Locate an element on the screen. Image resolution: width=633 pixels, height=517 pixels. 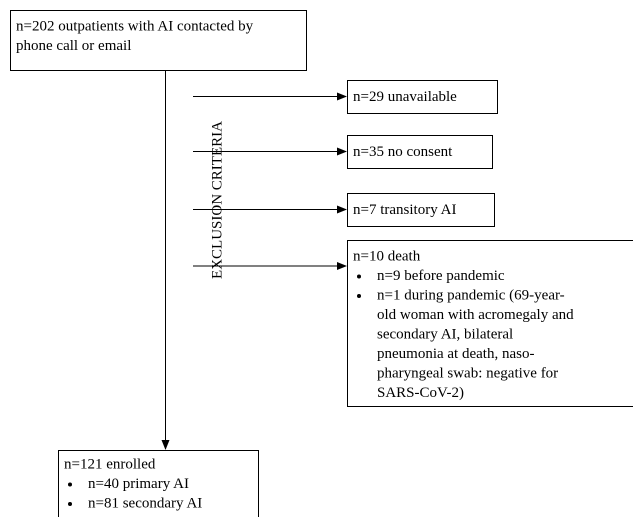
start-text: n=202 outpatients with AI contacted by is located at coordinates (135, 26).